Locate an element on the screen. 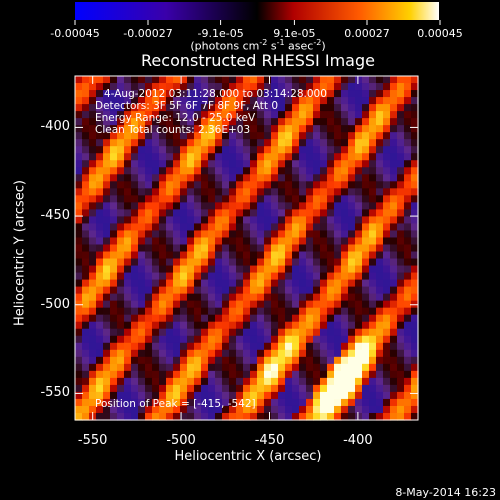 The image size is (500, 500). y-tick-label: -500 is located at coordinates (55, 304).